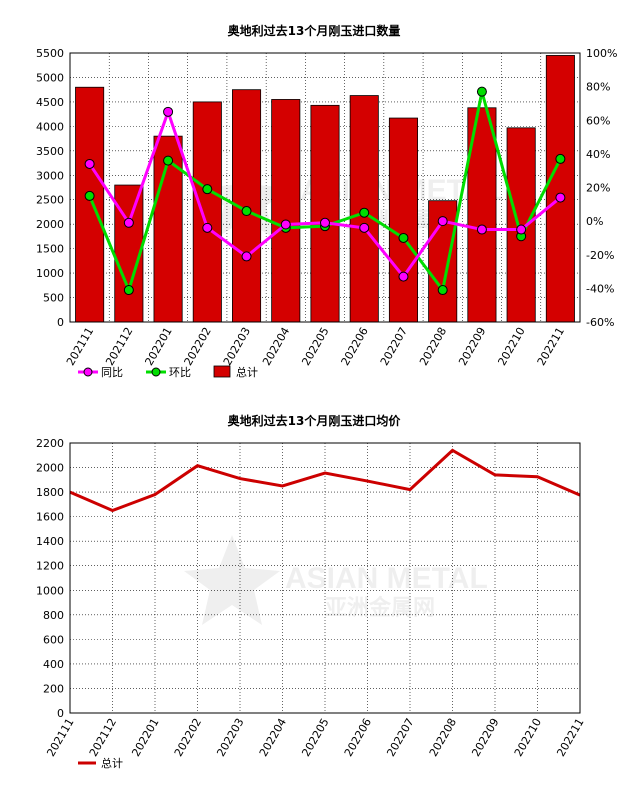 This screenshot has width=629, height=790. What do you see at coordinates (600, 288) in the screenshot?
I see `y2-tick-label: -40%` at bounding box center [600, 288].